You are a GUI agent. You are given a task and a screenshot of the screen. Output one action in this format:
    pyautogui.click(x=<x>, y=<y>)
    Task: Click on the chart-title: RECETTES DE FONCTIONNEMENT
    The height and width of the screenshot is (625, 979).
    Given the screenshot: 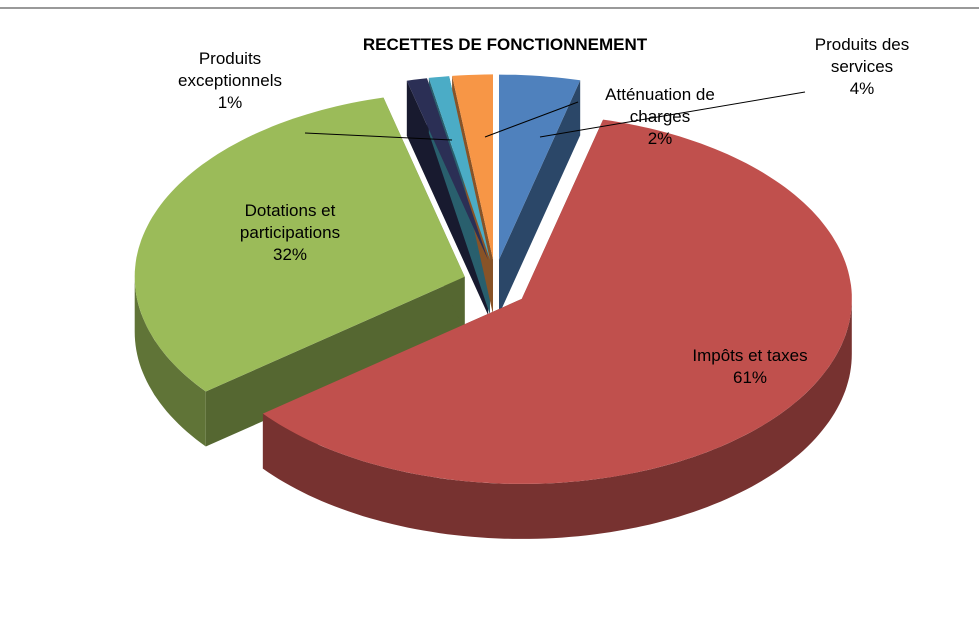 What is the action you would take?
    pyautogui.click(x=505, y=44)
    